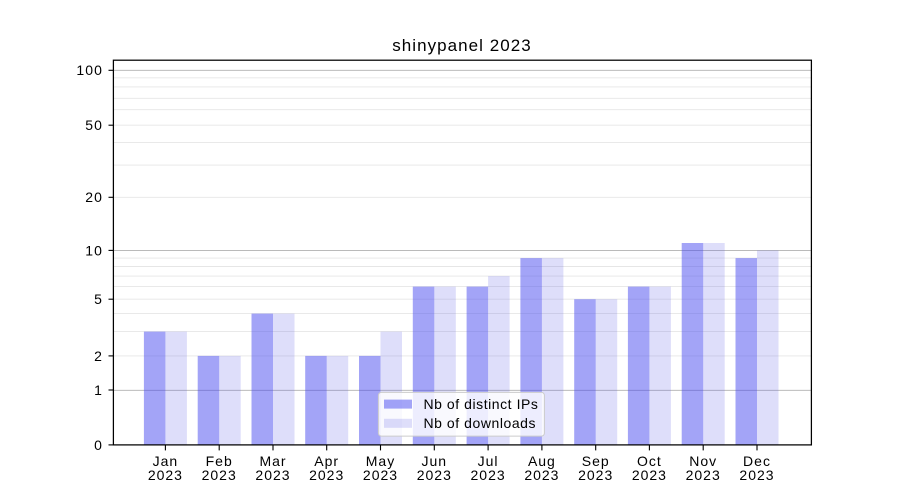 This screenshot has height=500, width=900. What do you see at coordinates (98, 445) in the screenshot?
I see `svg-text: 0` at bounding box center [98, 445].